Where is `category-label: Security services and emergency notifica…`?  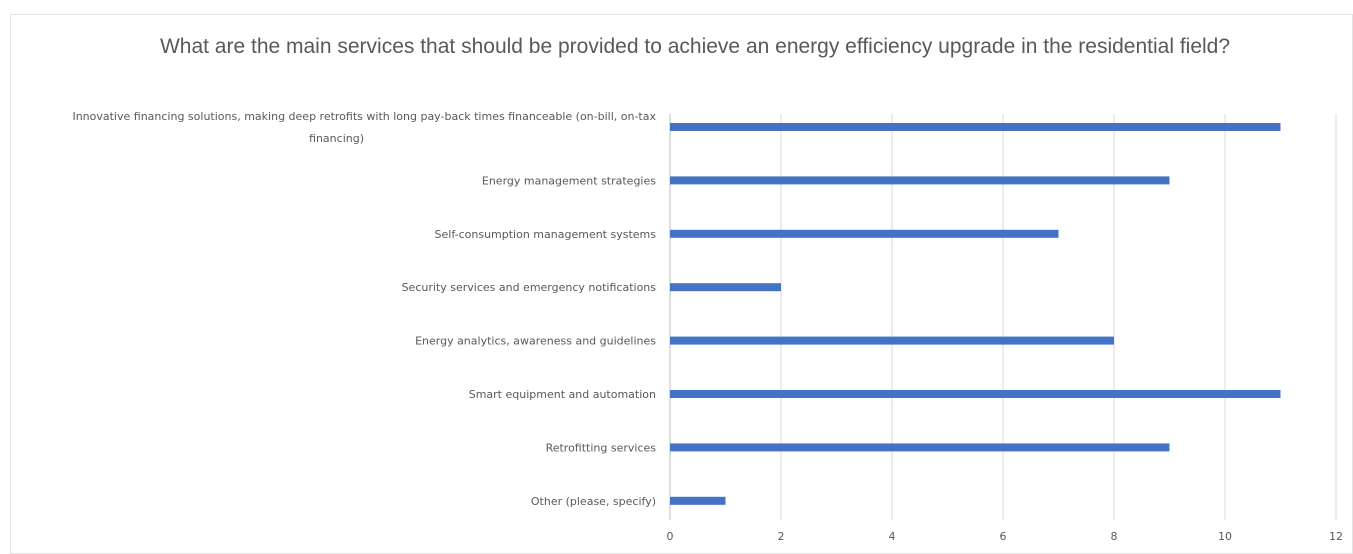
category-label: Security services and emergency notifica… is located at coordinates (529, 287).